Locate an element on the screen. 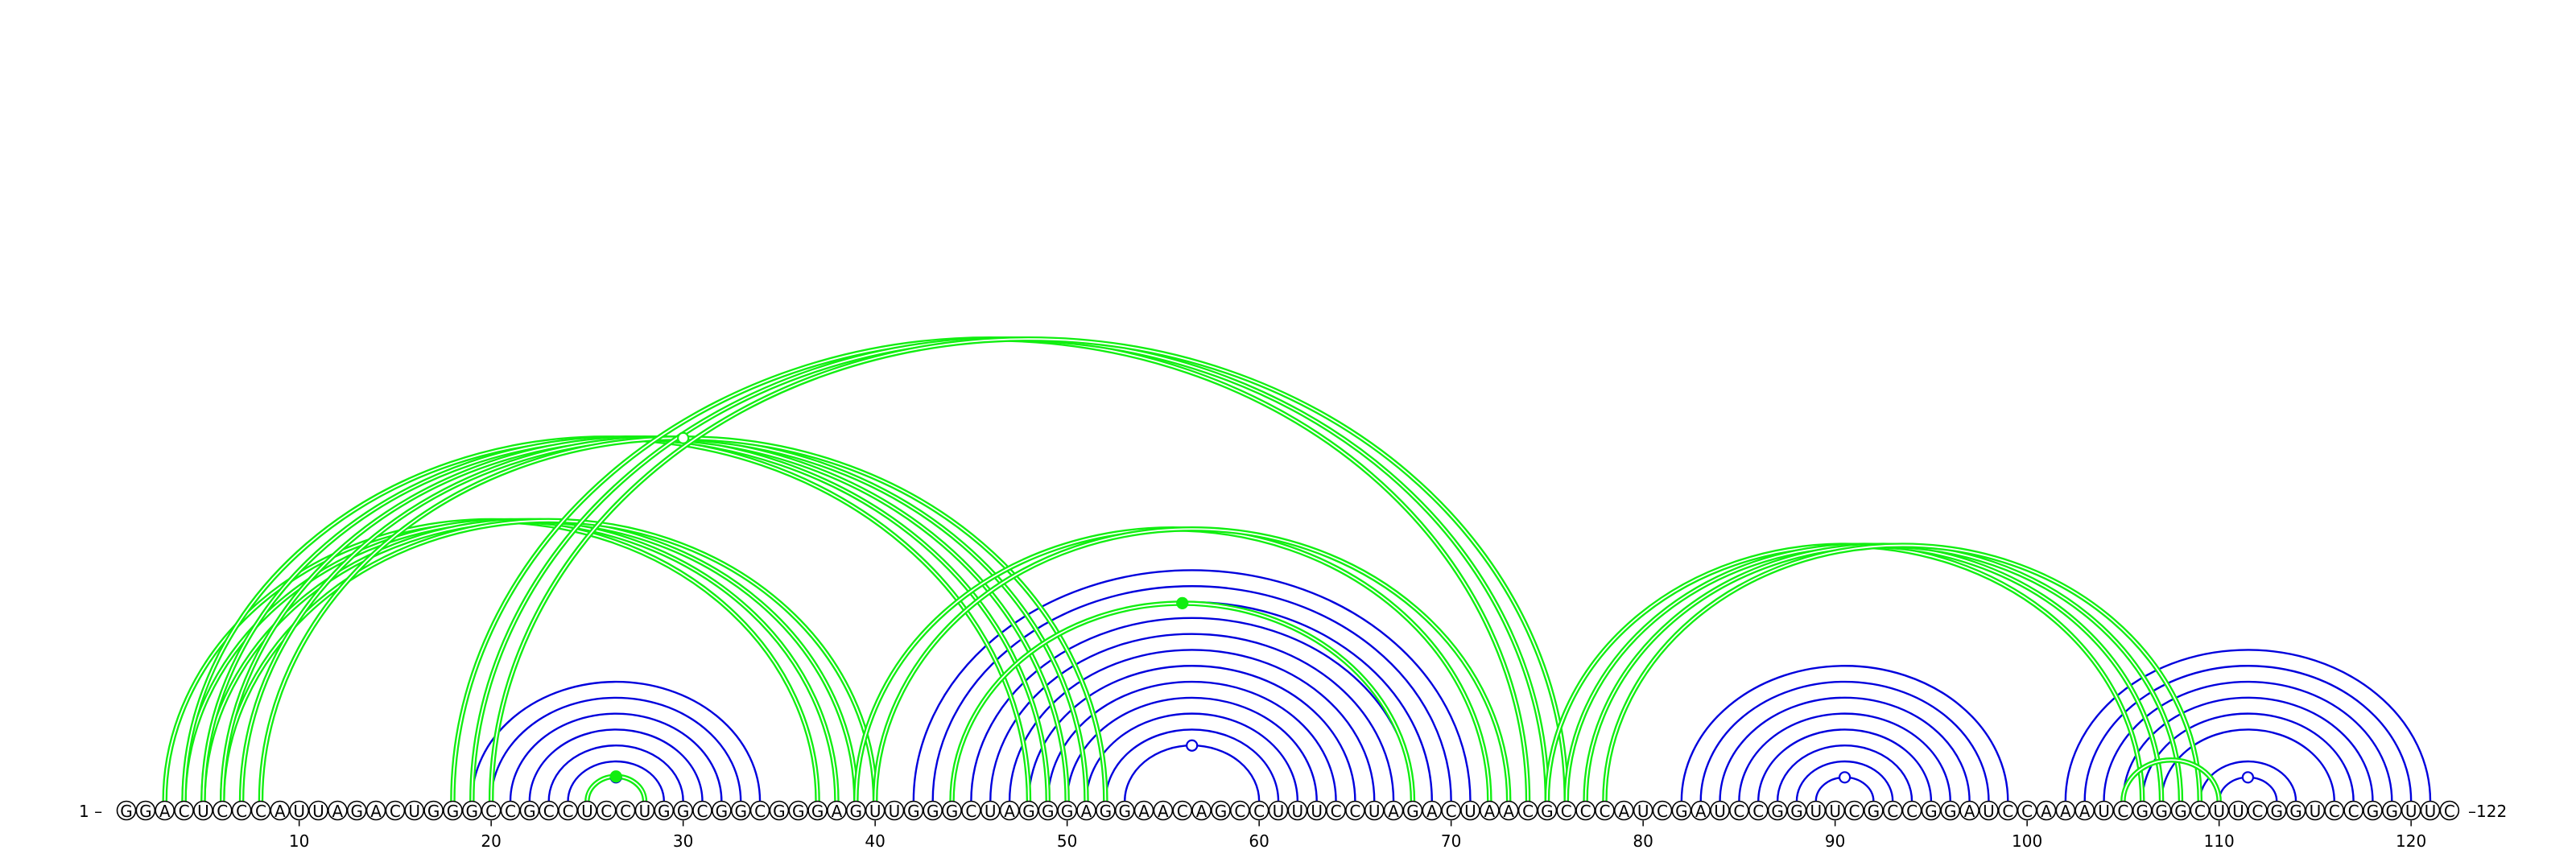  nucleotide-60: C is located at coordinates (1259, 811).